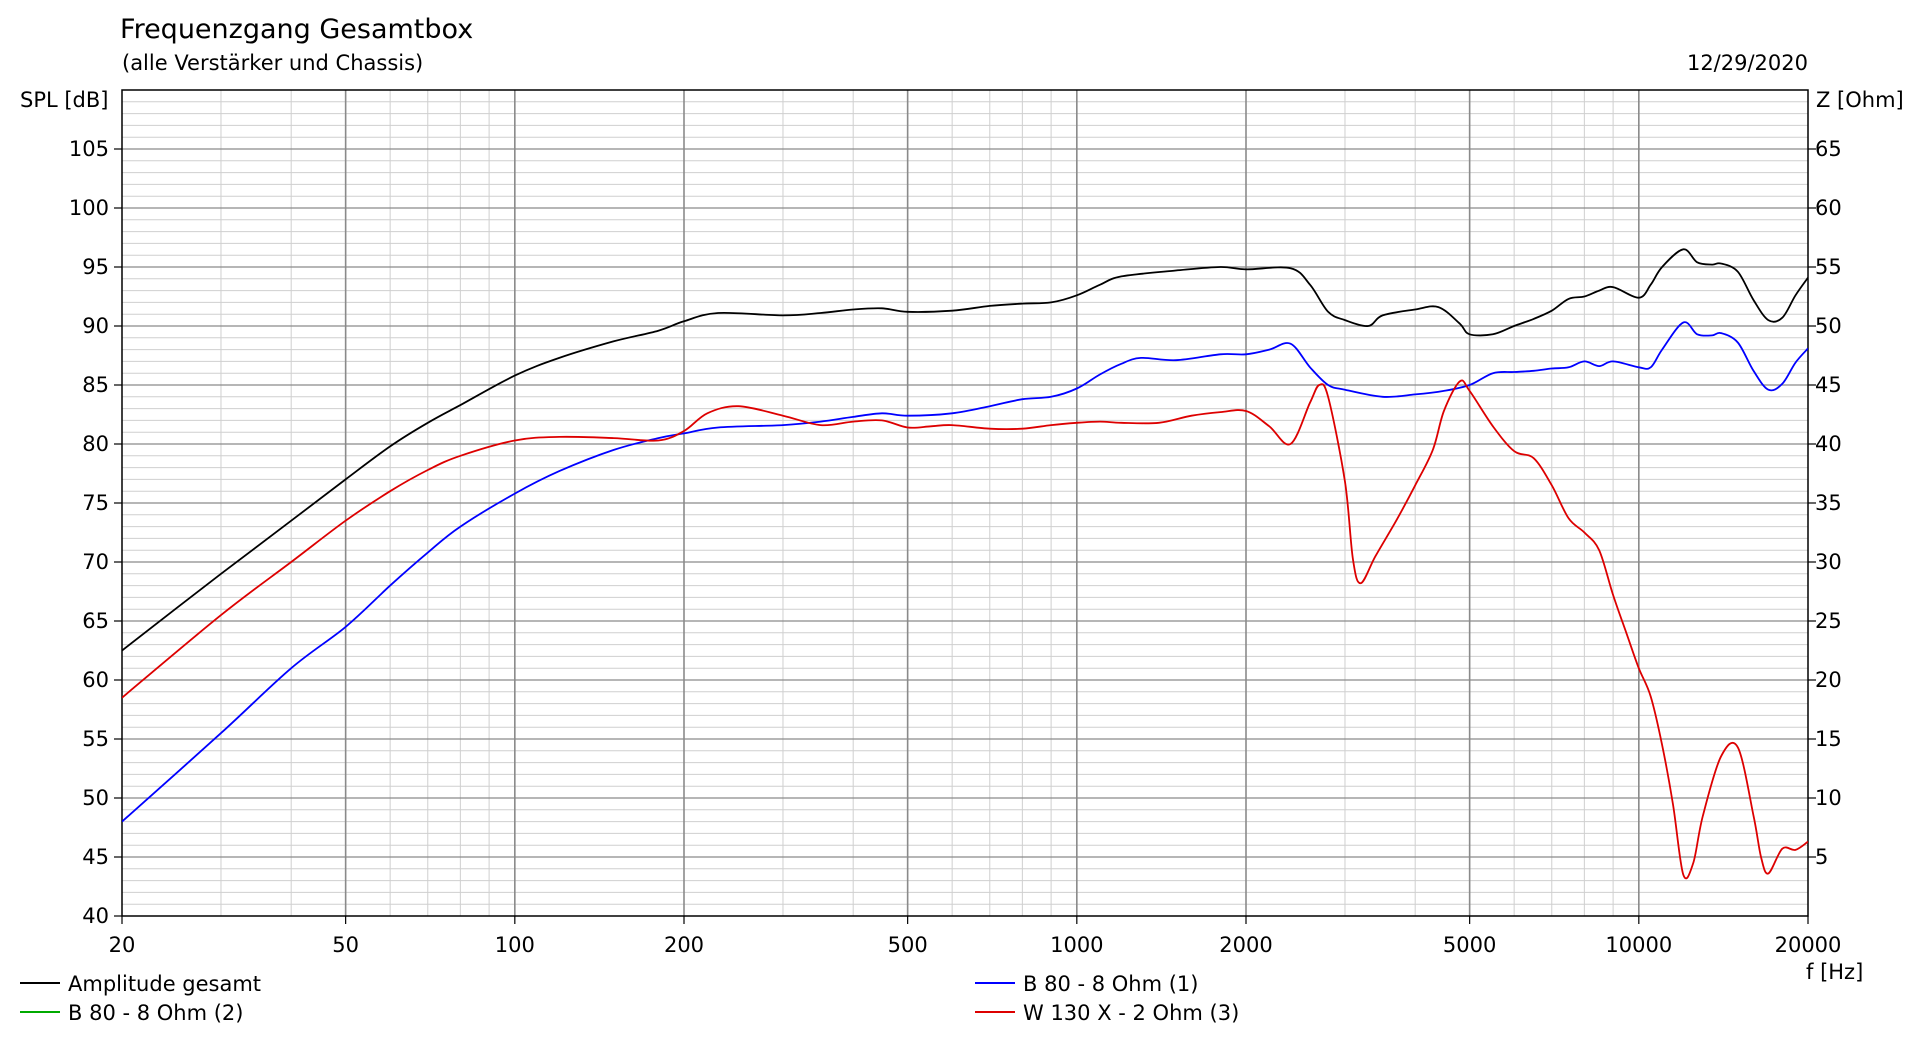 This screenshot has width=1920, height=1061. Describe the element at coordinates (1245, 945) in the screenshot. I see `x-tick-label: 2000` at that location.